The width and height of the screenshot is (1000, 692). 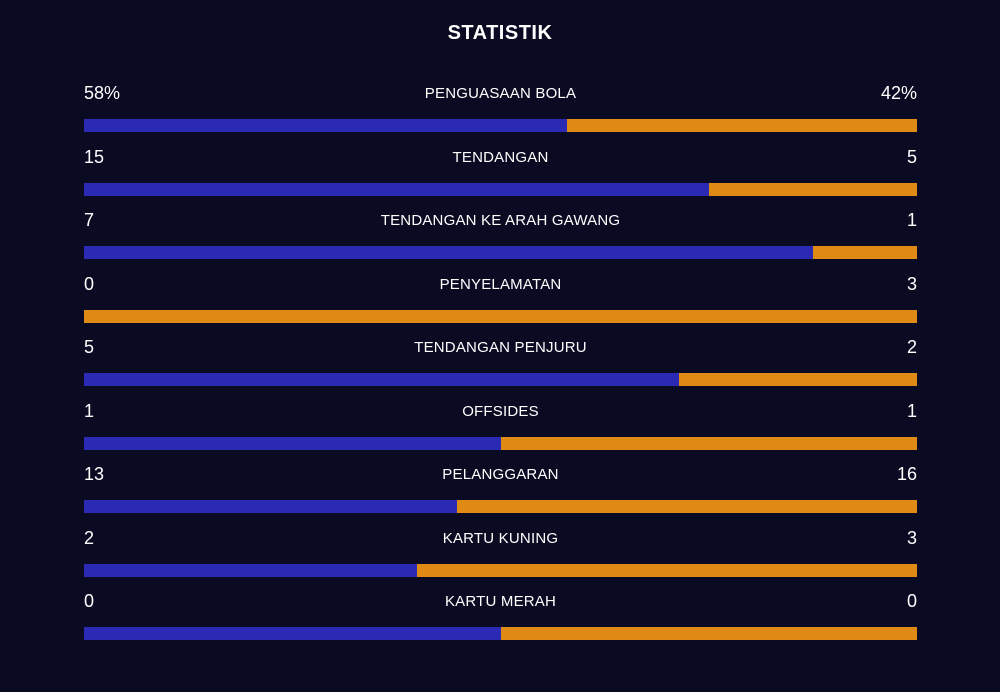 I want to click on stat-label: TENDANGAN PENJURU, so click(x=500, y=347).